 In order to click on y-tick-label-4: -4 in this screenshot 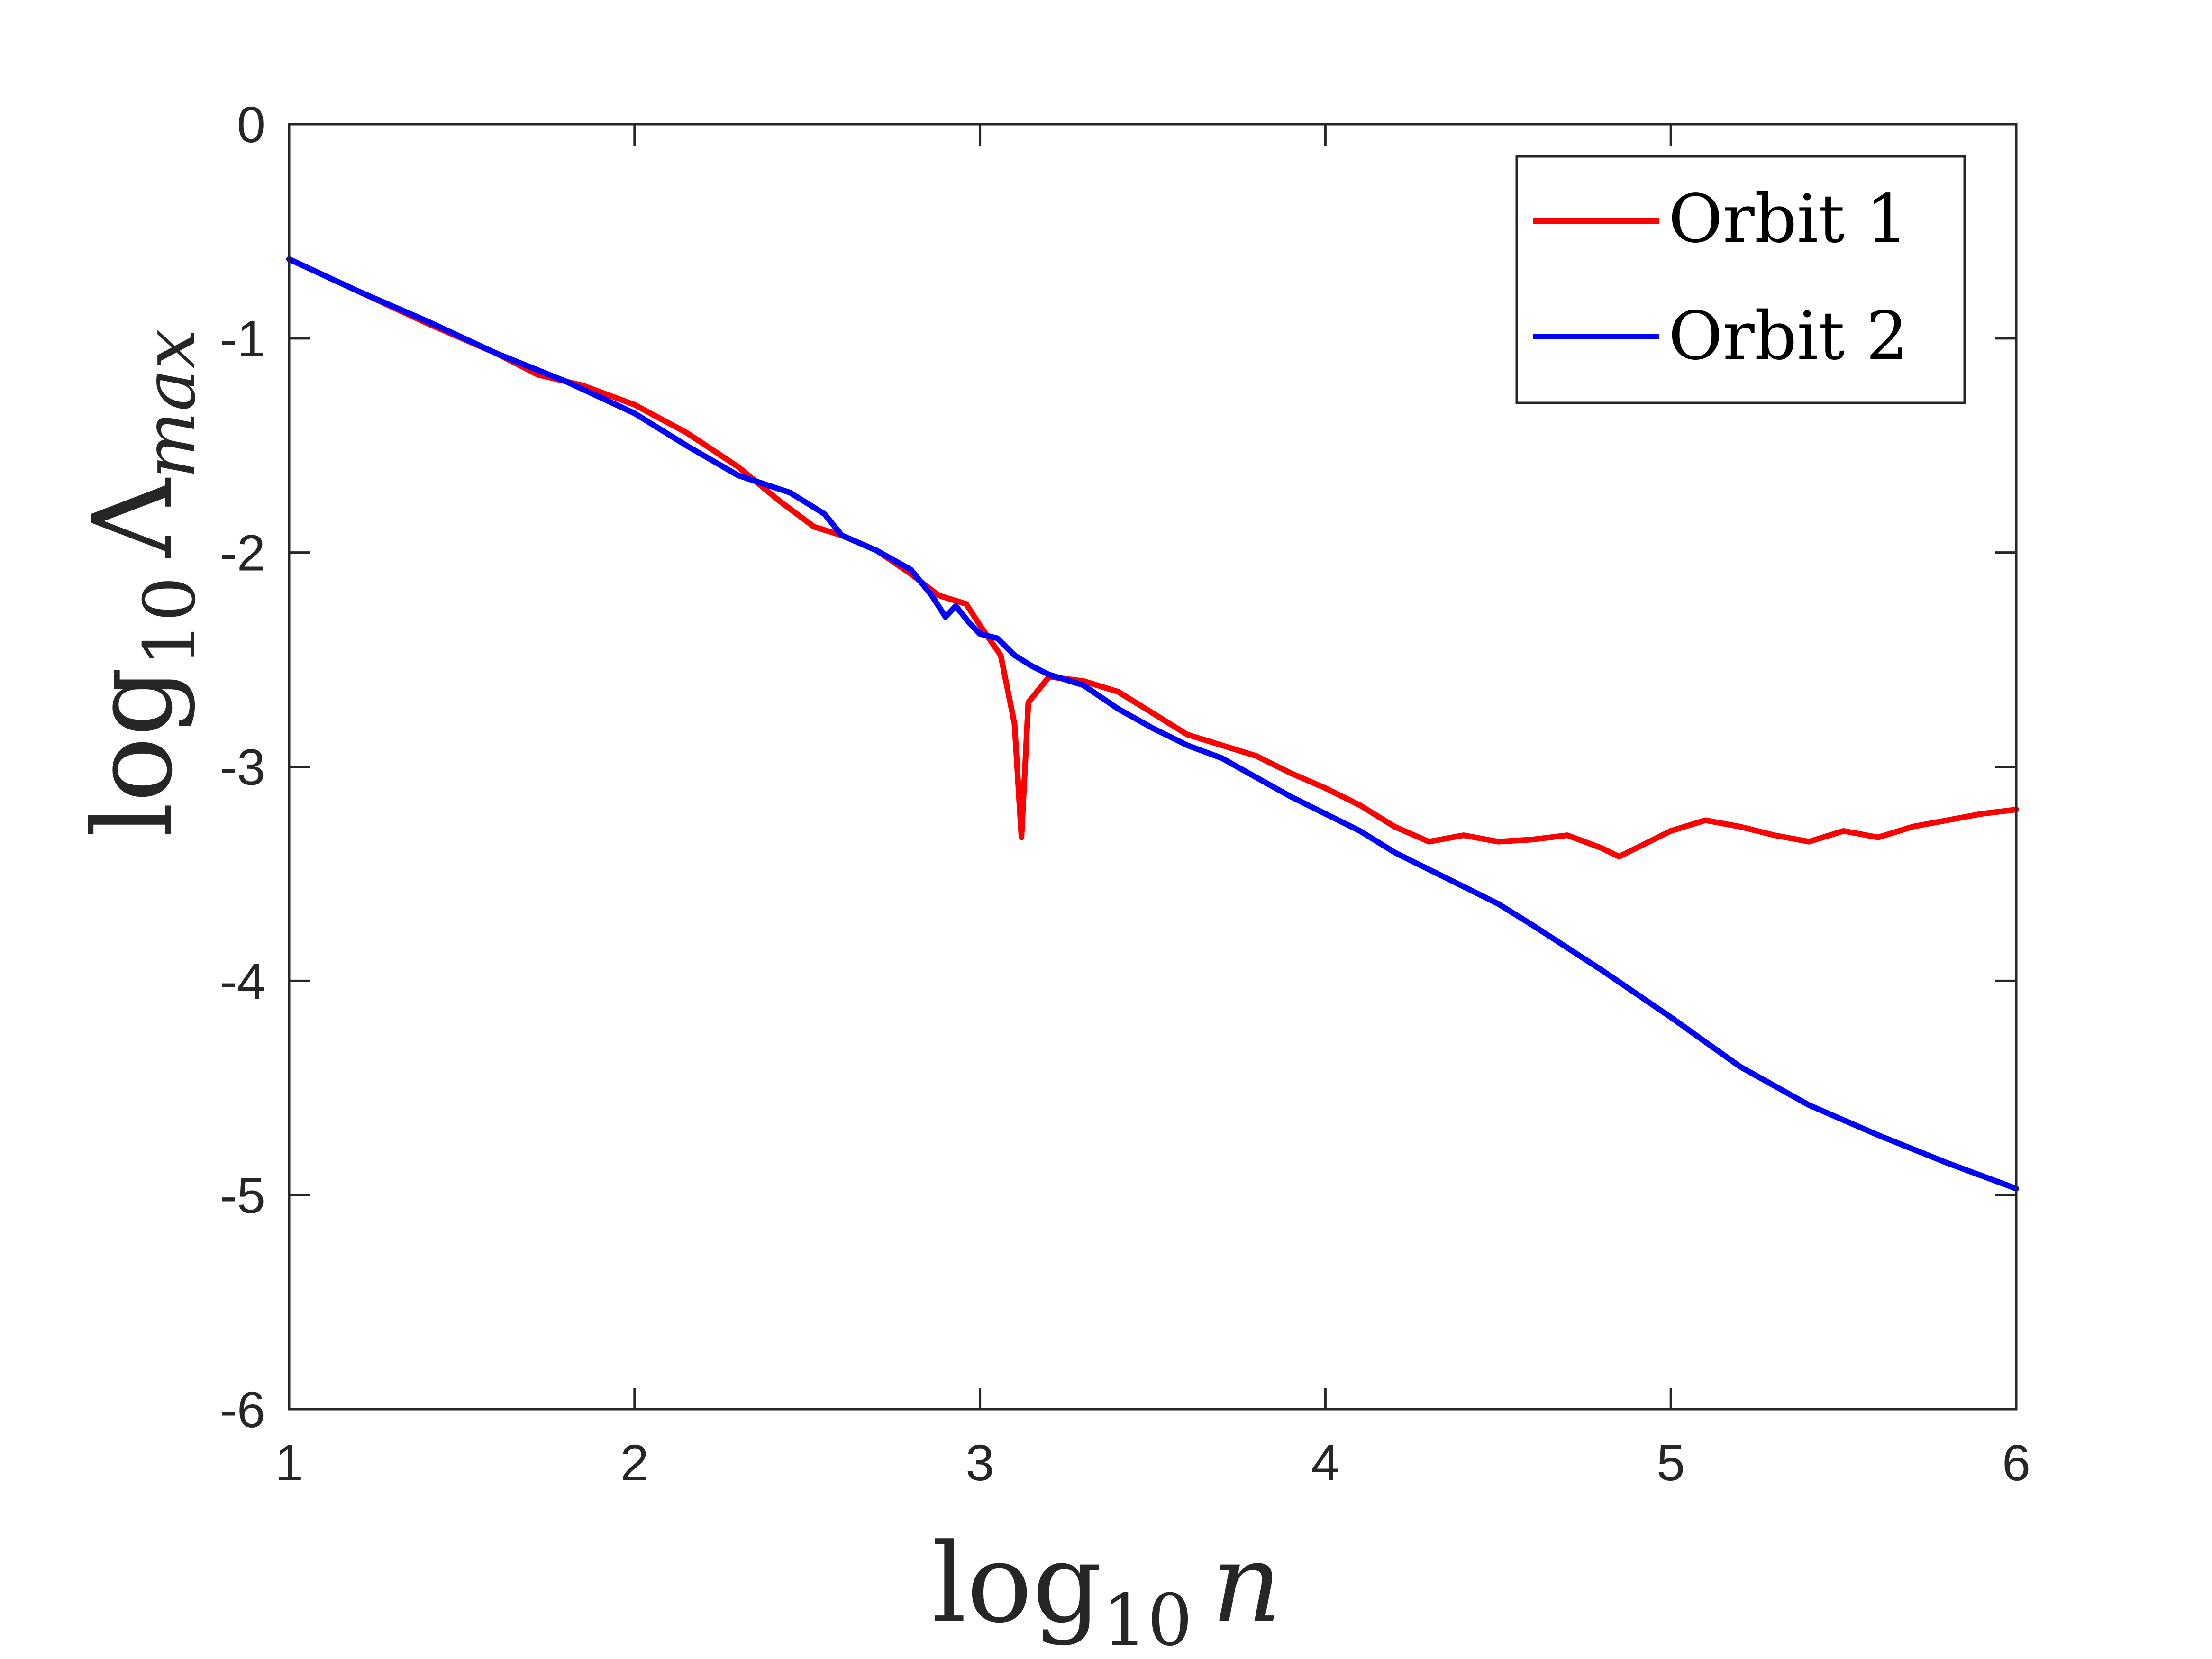, I will do `click(243, 981)`.